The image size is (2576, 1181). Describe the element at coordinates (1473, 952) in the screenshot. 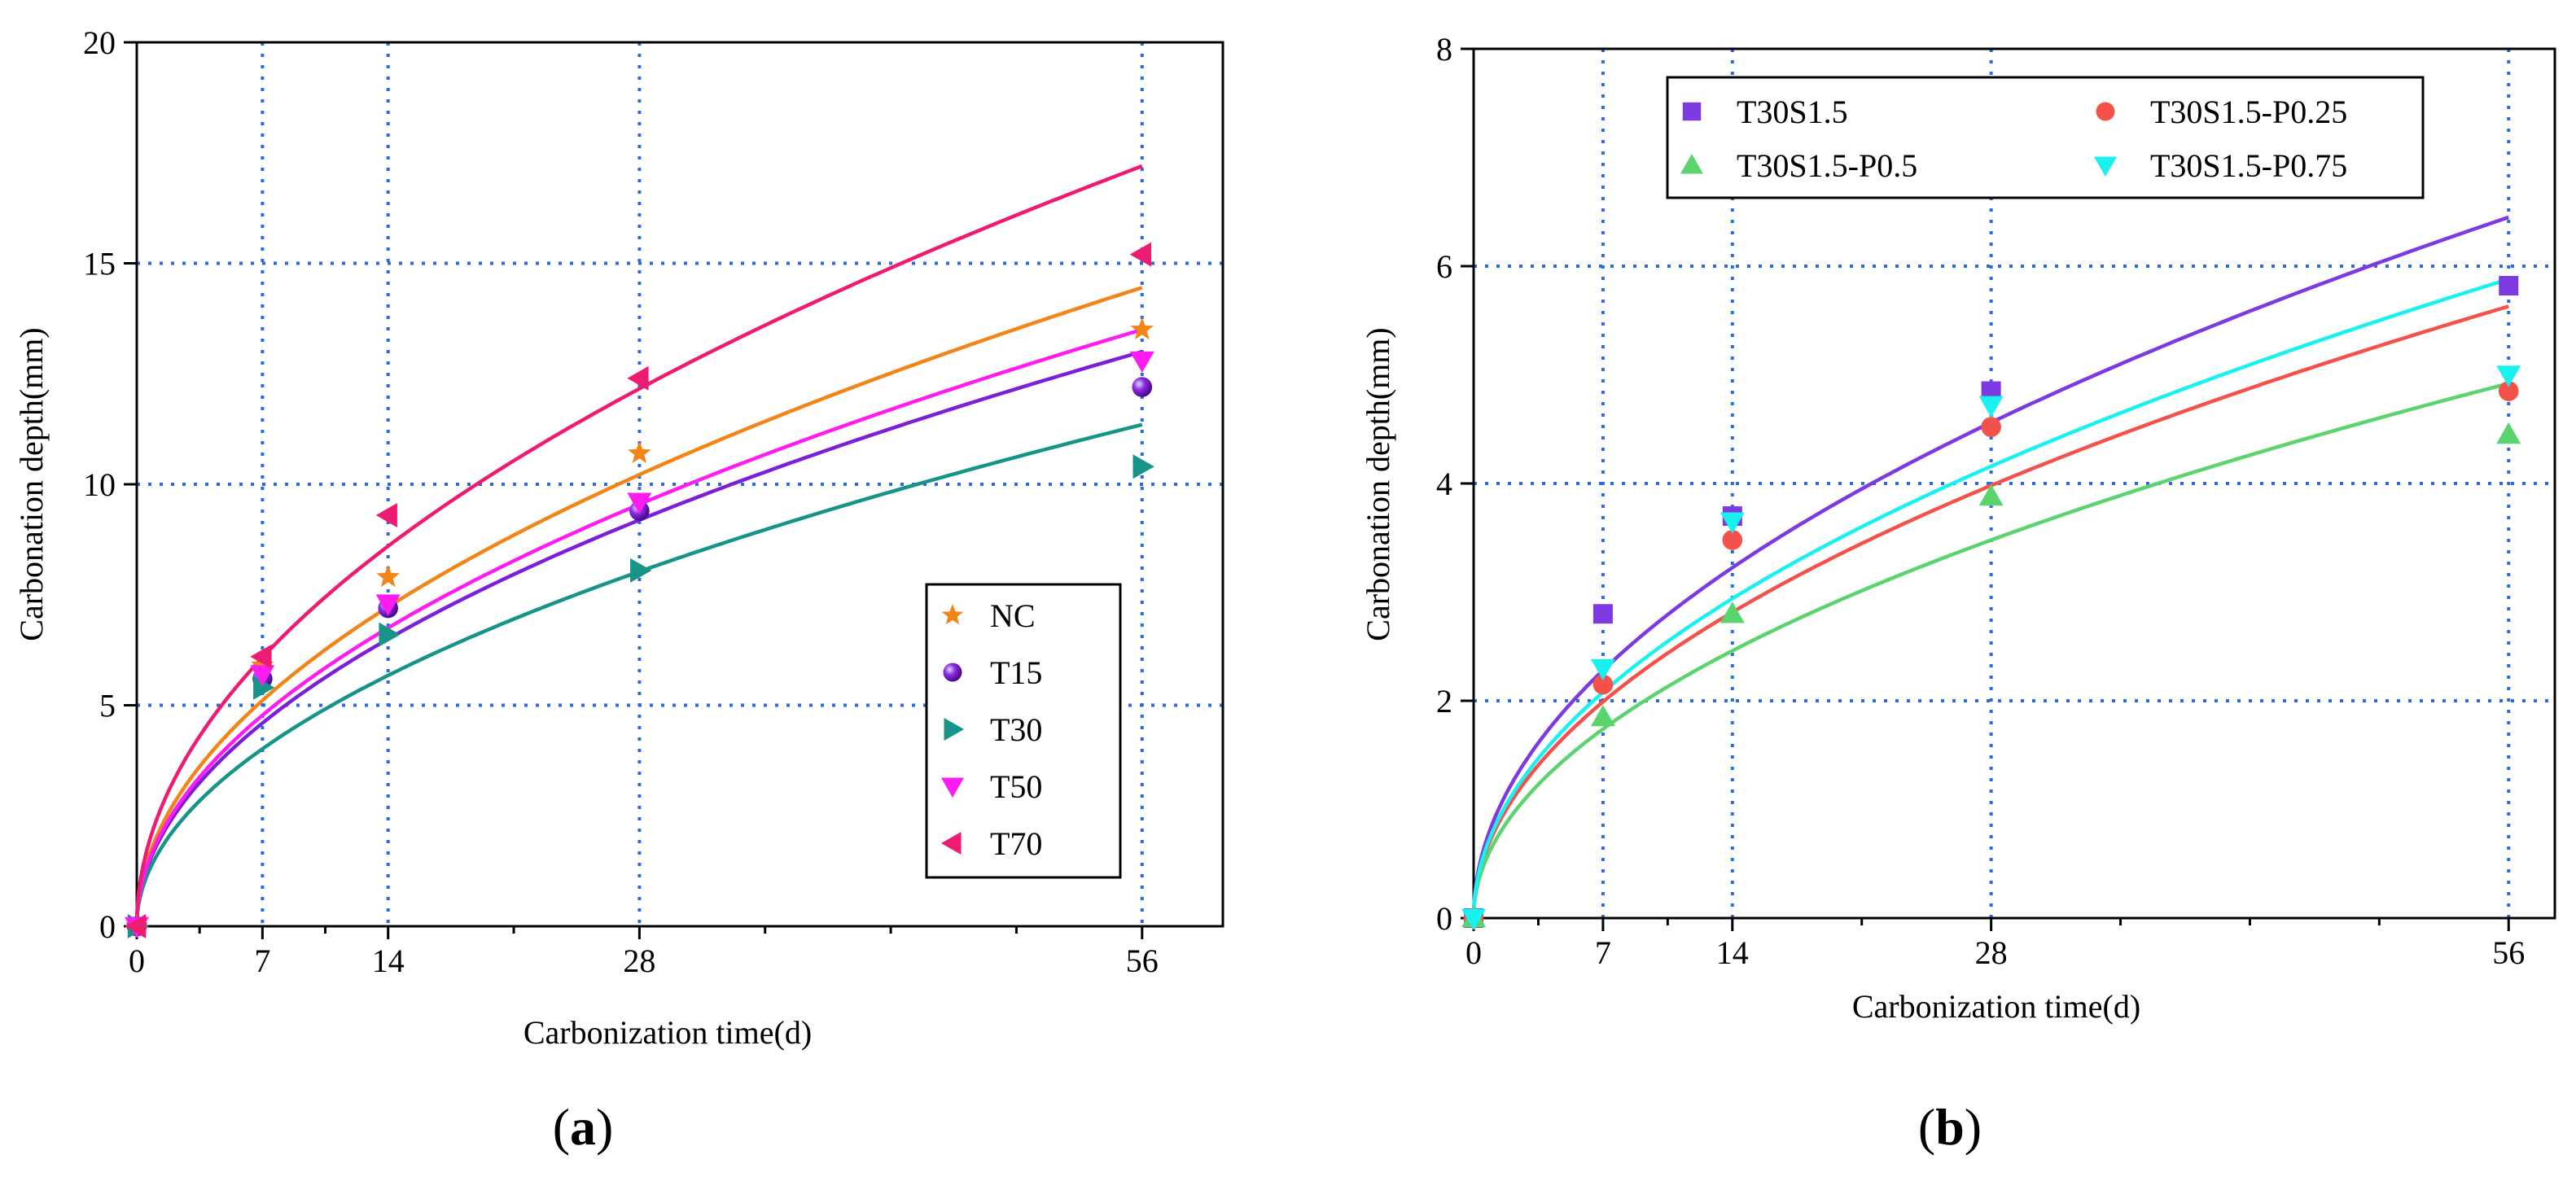

I see `chart-b-x-tick-label: 0` at that location.